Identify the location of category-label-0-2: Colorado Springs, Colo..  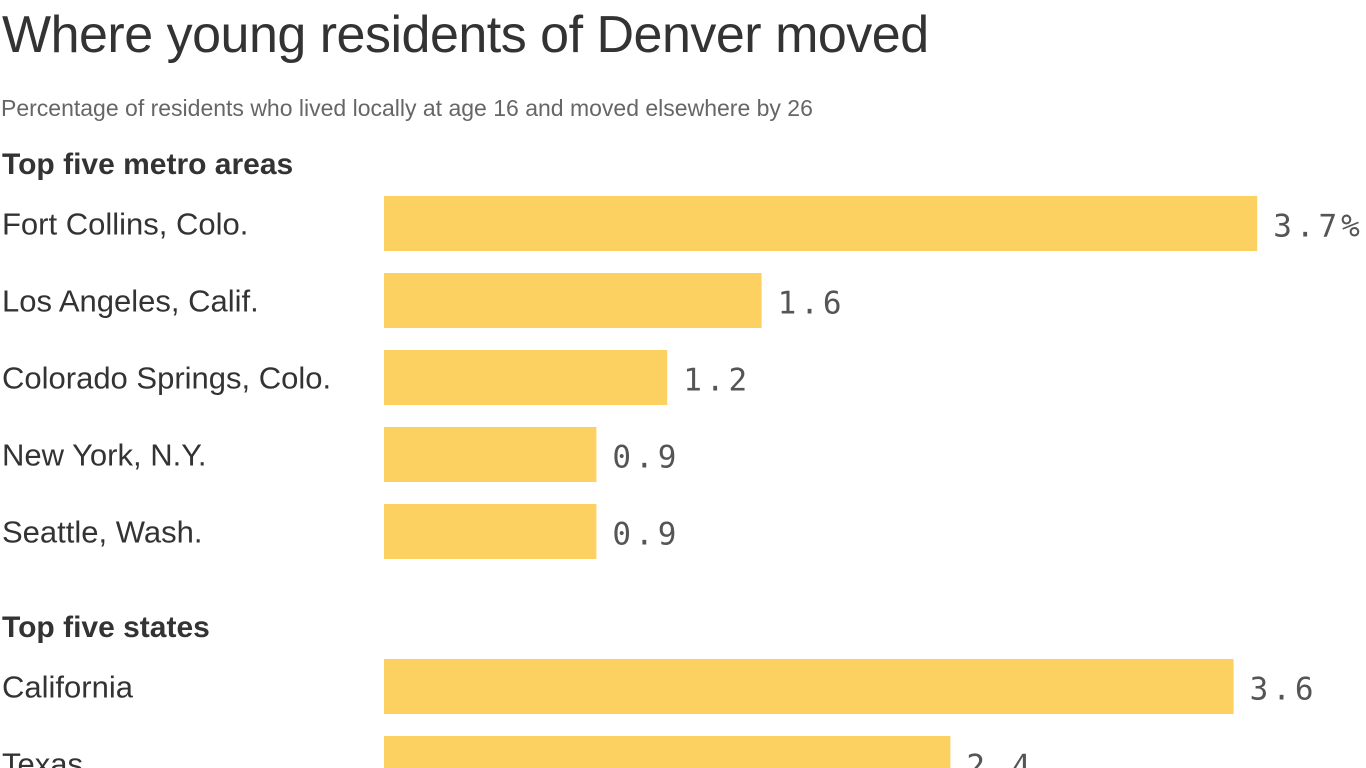
(166, 378).